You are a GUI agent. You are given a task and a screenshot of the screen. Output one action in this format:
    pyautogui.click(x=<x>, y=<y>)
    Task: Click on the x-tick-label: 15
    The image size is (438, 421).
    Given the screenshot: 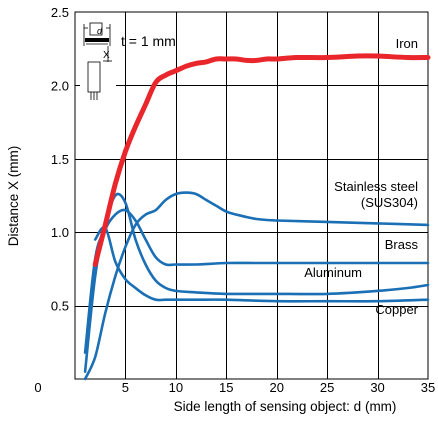 What is the action you would take?
    pyautogui.click(x=226, y=387)
    